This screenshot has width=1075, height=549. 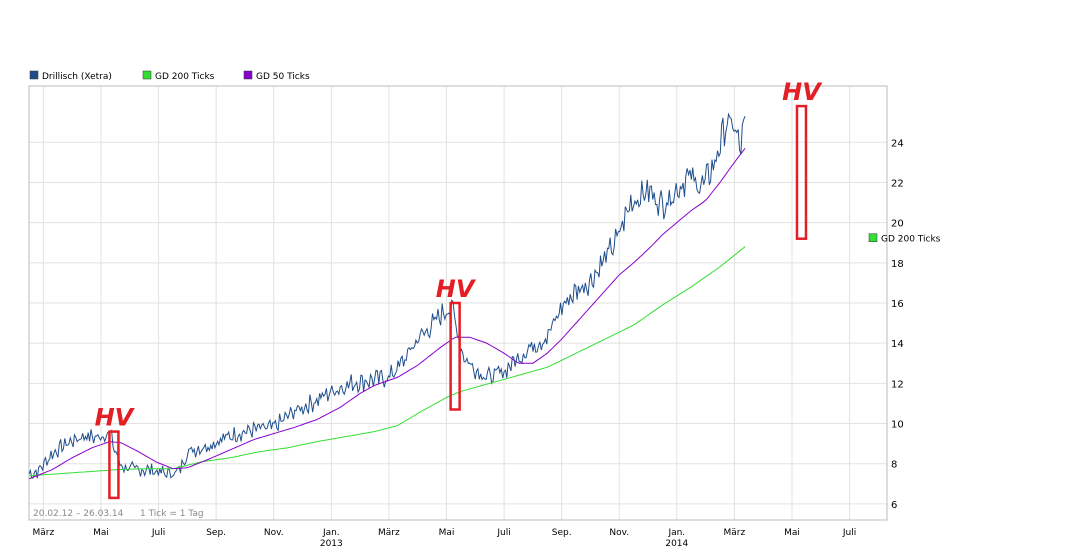 What do you see at coordinates (897, 324) in the screenshot?
I see `y-axis: 6 8 10 12 14 16 18 20 22 24` at bounding box center [897, 324].